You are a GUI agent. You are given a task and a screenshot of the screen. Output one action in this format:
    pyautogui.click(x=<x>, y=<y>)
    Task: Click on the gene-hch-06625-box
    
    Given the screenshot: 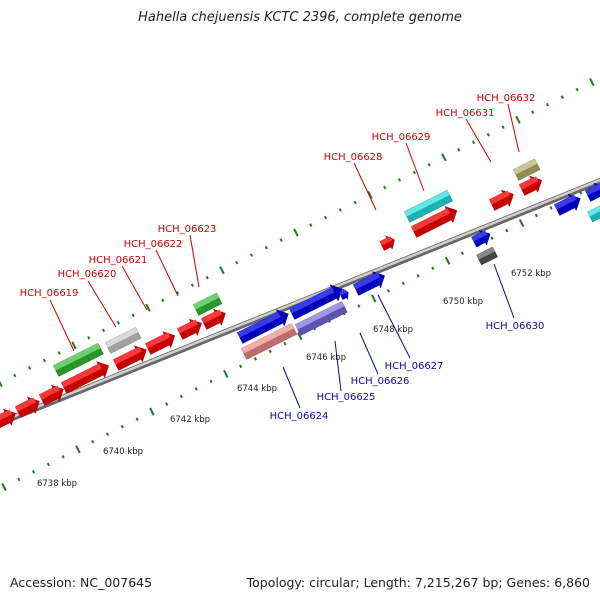 What is the action you would take?
    pyautogui.click(x=321, y=318)
    